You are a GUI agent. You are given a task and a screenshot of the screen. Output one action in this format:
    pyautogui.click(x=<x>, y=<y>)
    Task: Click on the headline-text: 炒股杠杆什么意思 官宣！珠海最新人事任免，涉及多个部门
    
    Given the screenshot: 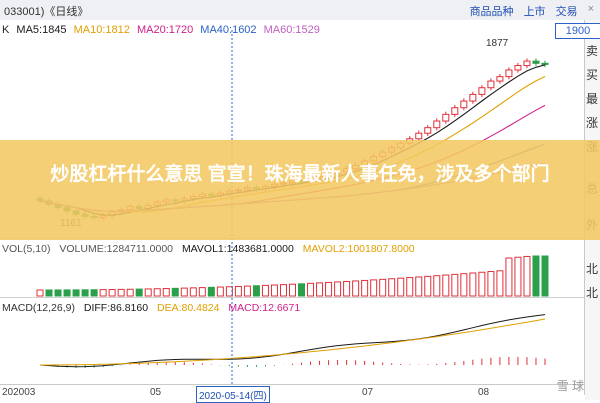 What is the action you would take?
    pyautogui.click(x=300, y=174)
    